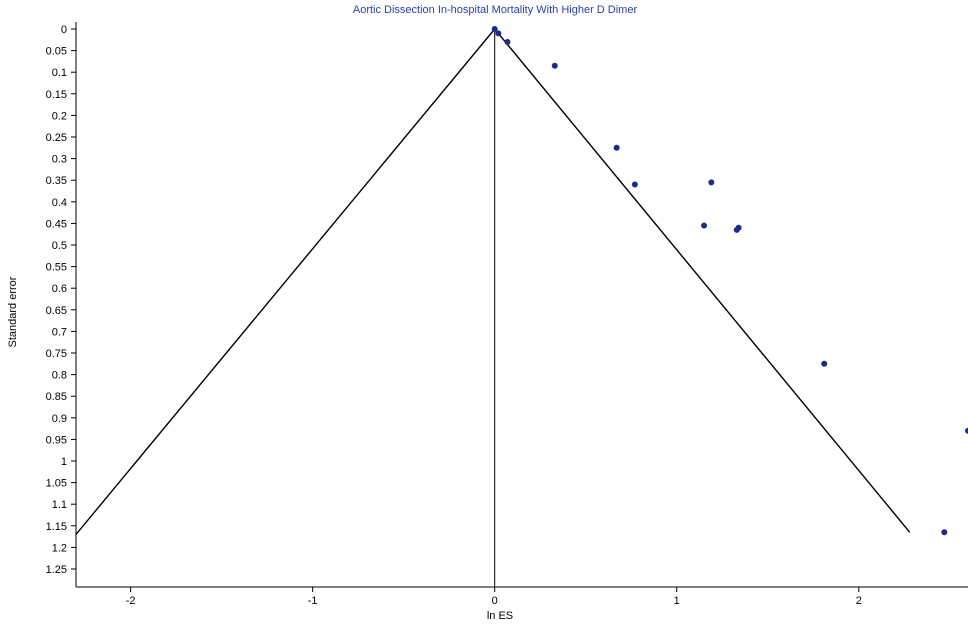 This screenshot has width=968, height=626. Describe the element at coordinates (59, 116) in the screenshot. I see `y-tick-label: 0.2` at that location.